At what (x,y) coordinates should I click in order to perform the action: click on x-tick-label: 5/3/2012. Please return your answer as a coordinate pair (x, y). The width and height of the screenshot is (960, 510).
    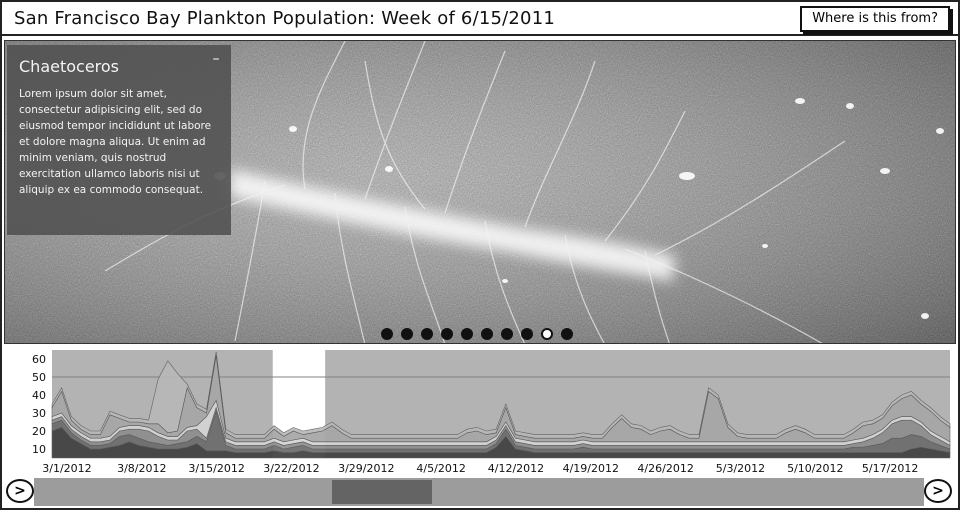
    Looking at the image, I should click on (740, 468).